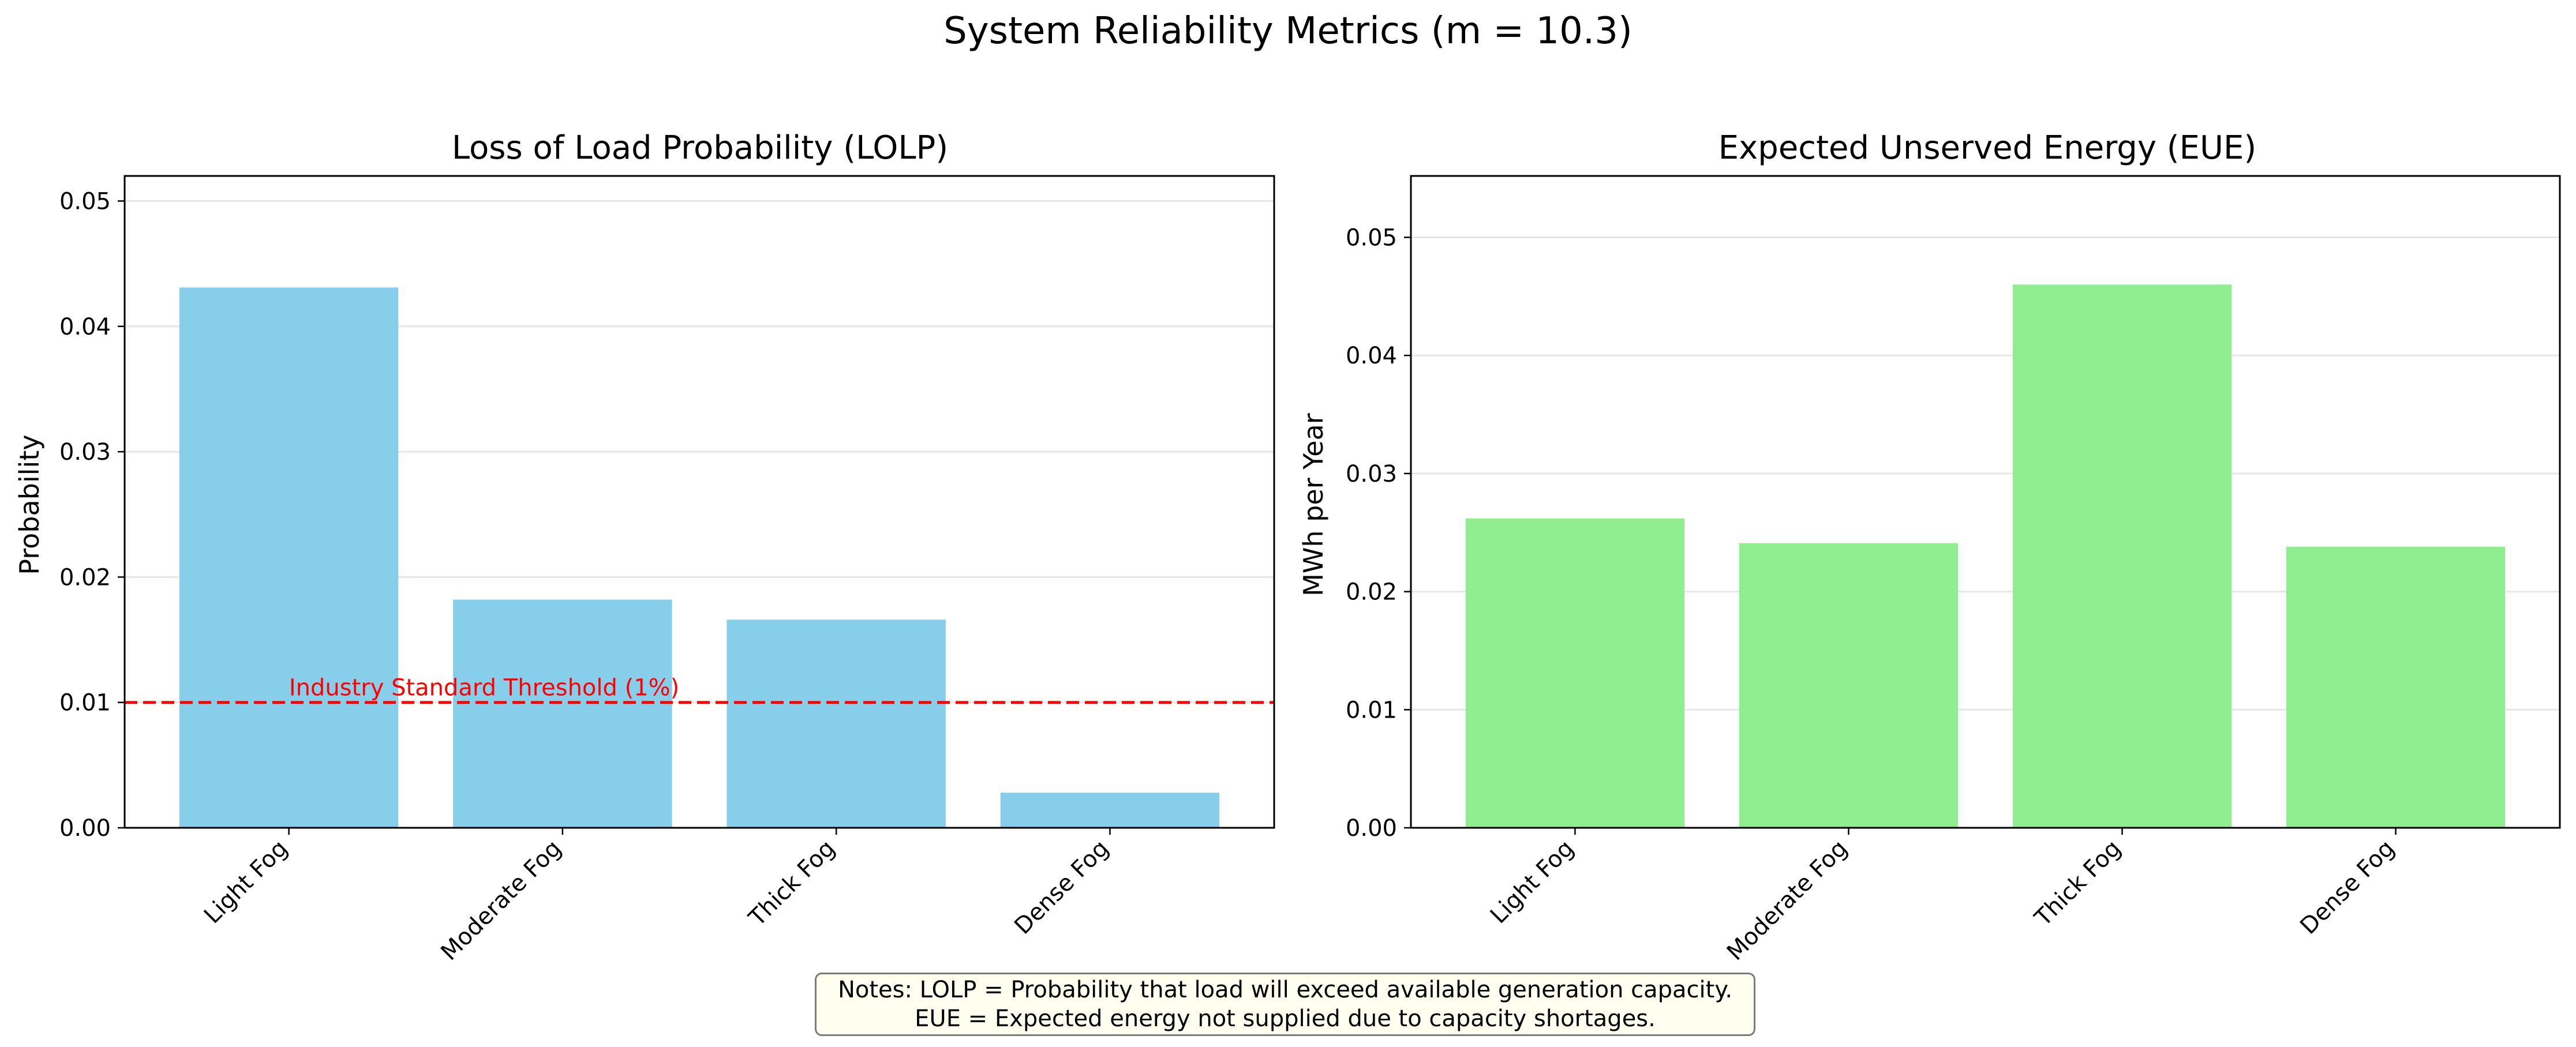 The height and width of the screenshot is (1047, 2576). I want to click on chart-title: Loss of Load Probability (LOLP), so click(700, 148).